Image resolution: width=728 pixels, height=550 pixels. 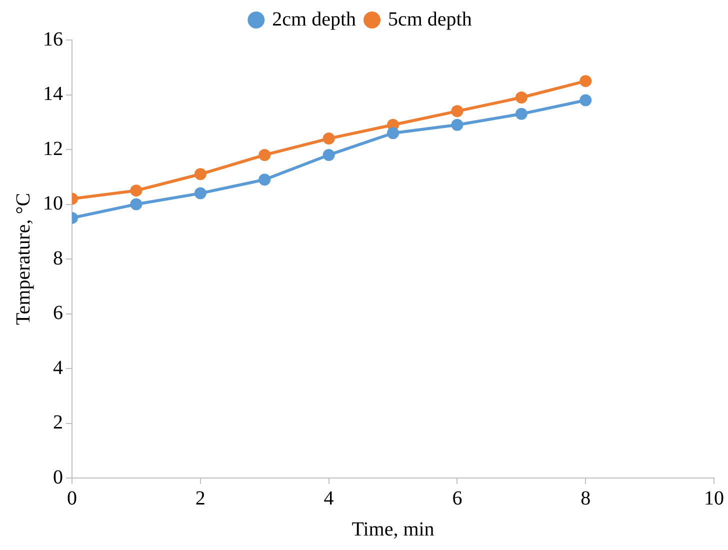 I want to click on x-tick-label: 10, so click(x=714, y=498).